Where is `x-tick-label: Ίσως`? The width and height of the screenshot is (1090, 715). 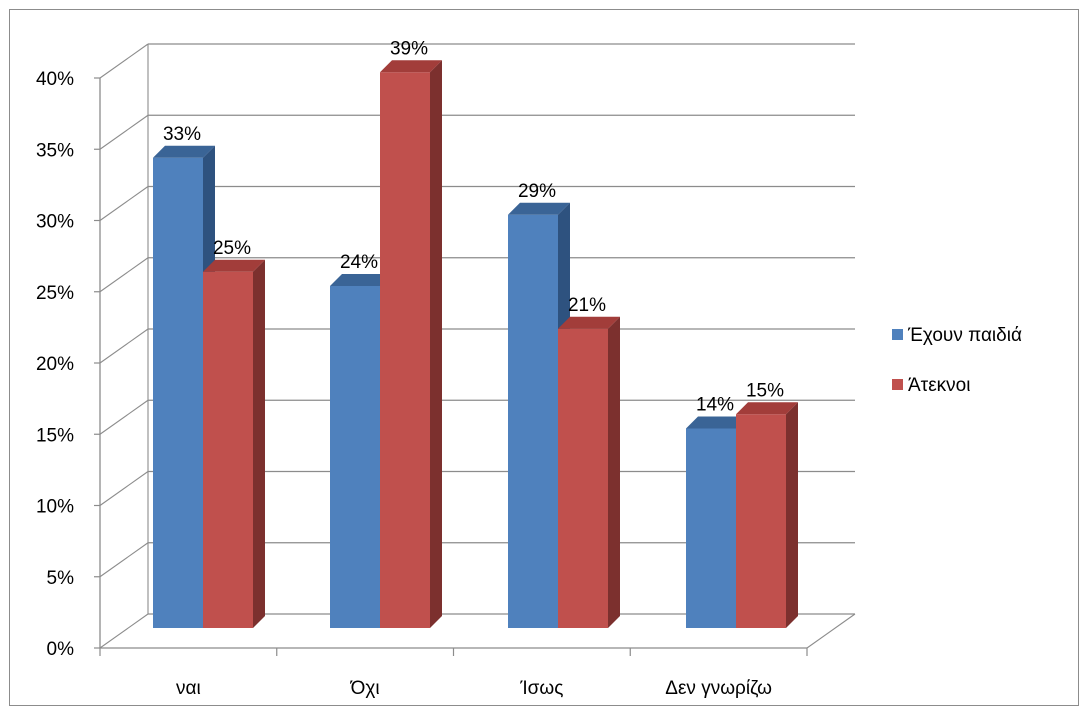
x-tick-label: Ίσως is located at coordinates (541, 688).